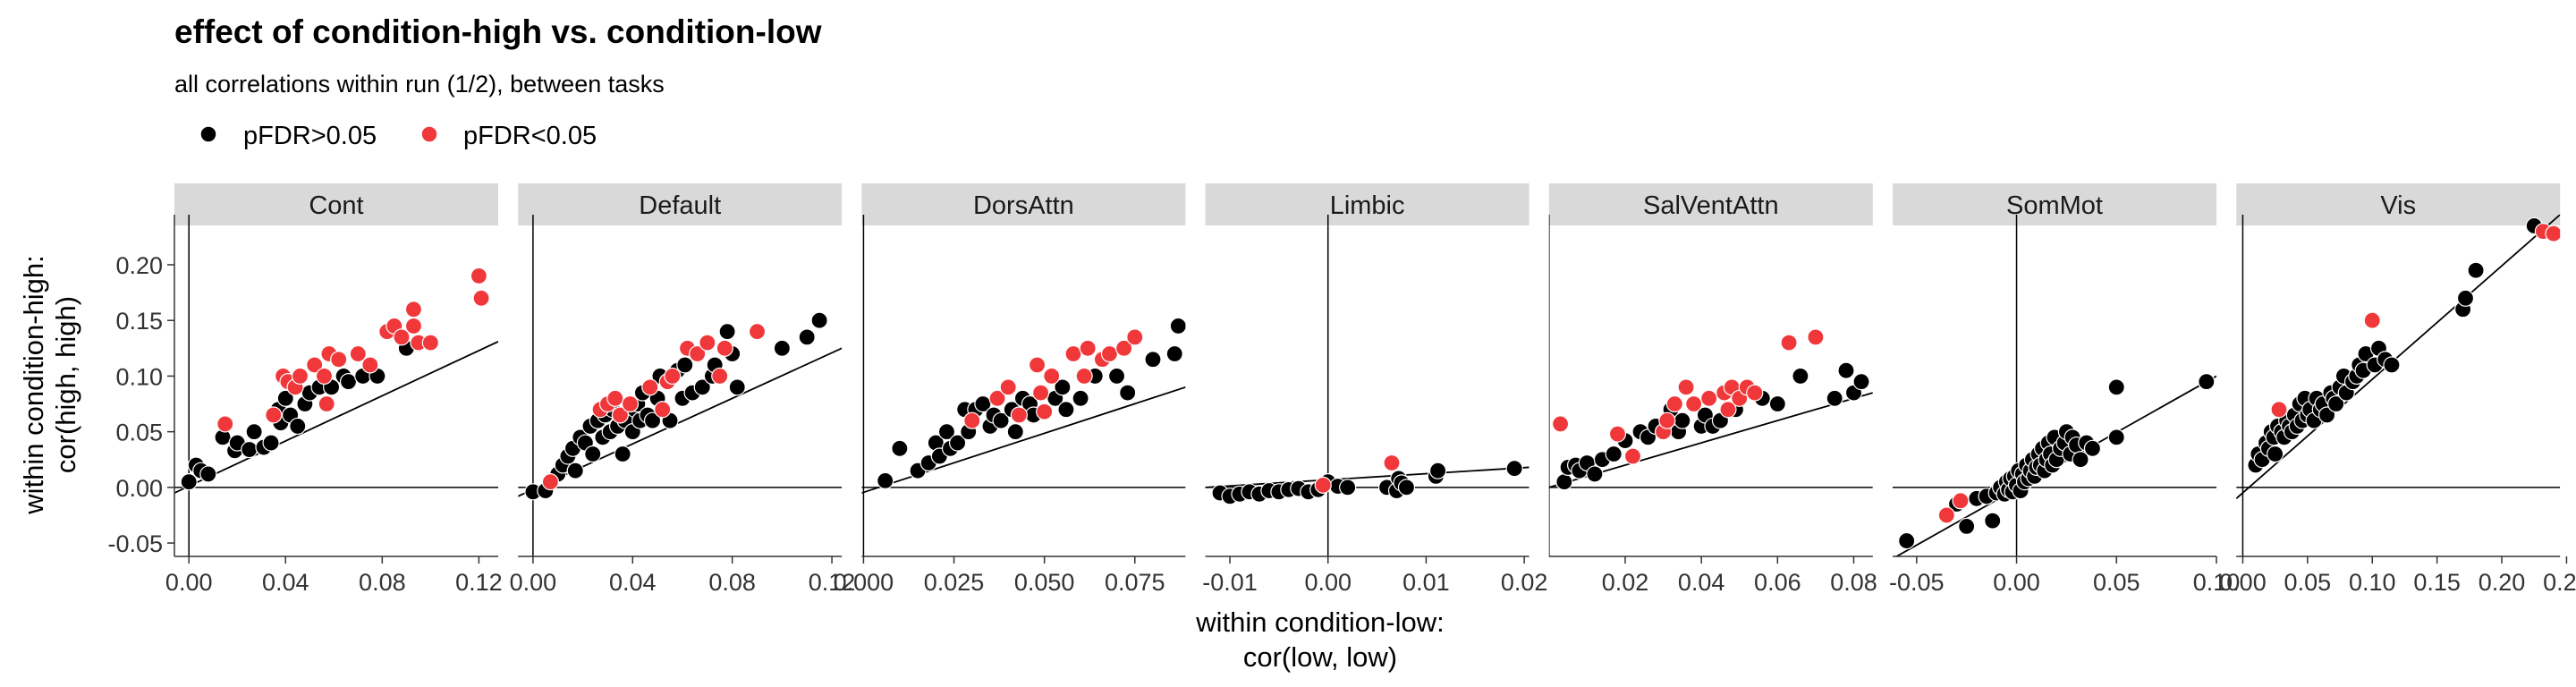 The image size is (2576, 687). Describe the element at coordinates (2502, 582) in the screenshot. I see `x-tick-label: 0.20` at that location.